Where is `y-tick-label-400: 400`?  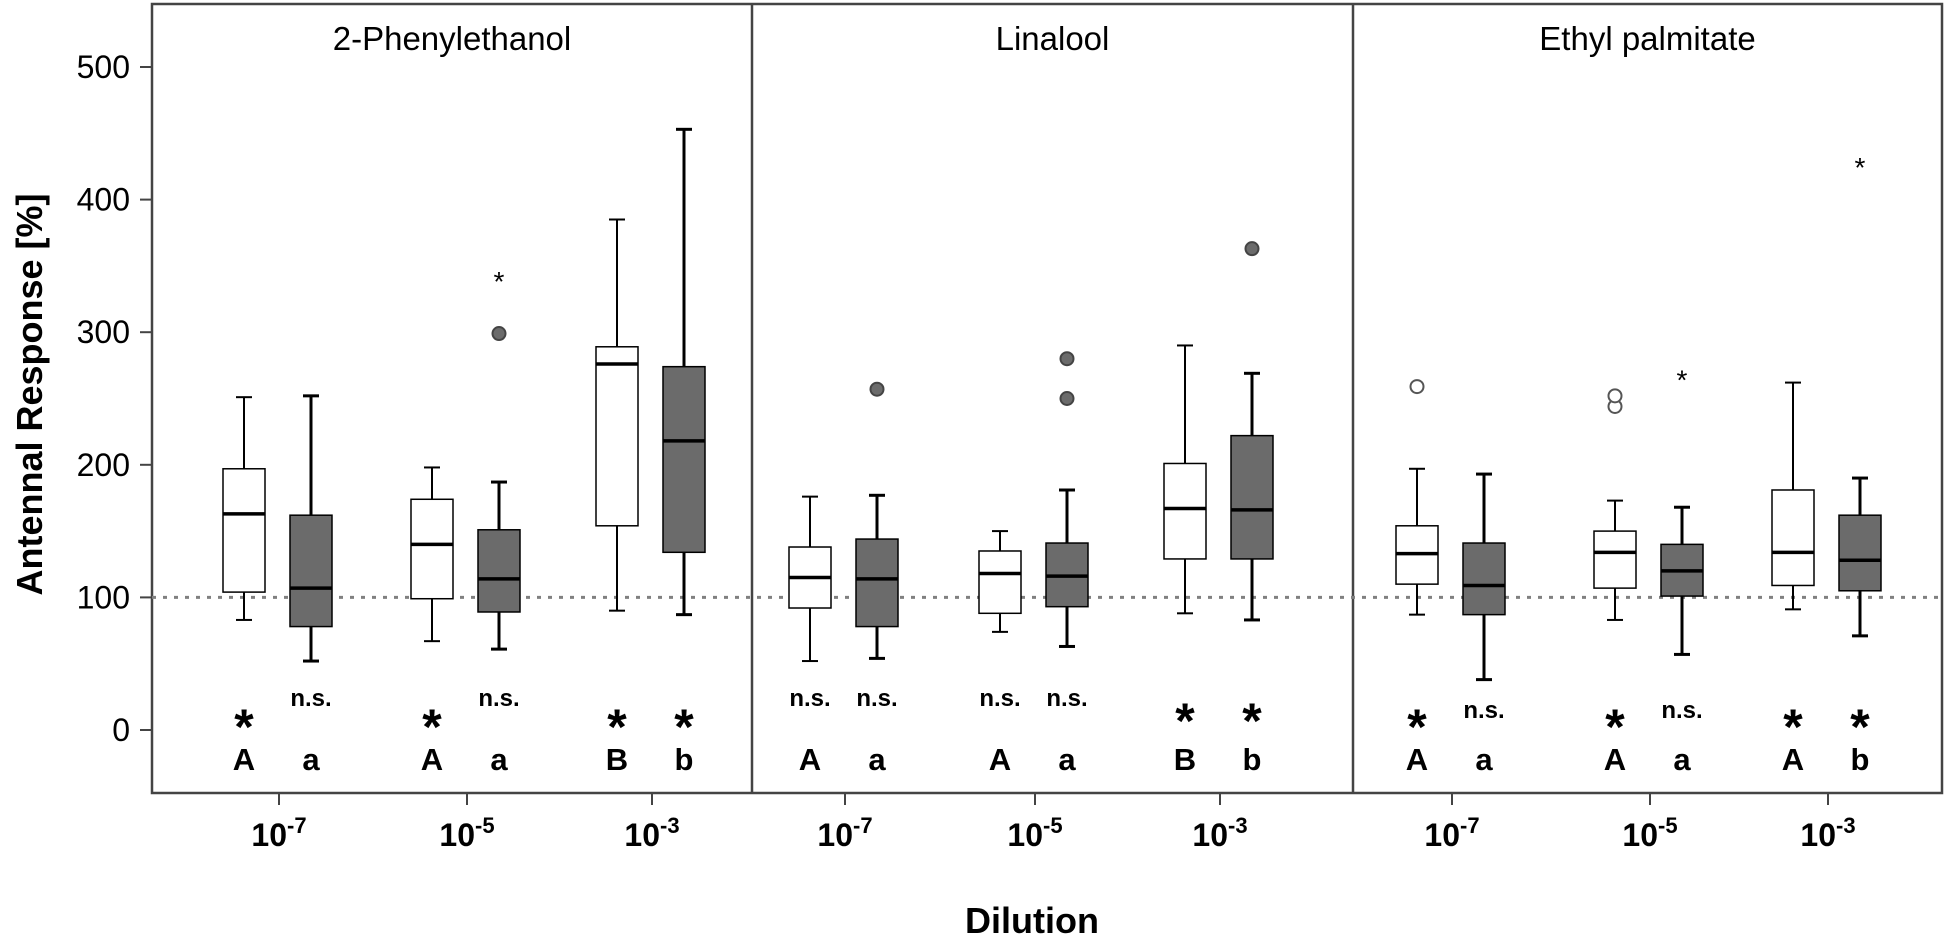
y-tick-label-400: 400 is located at coordinates (103, 200).